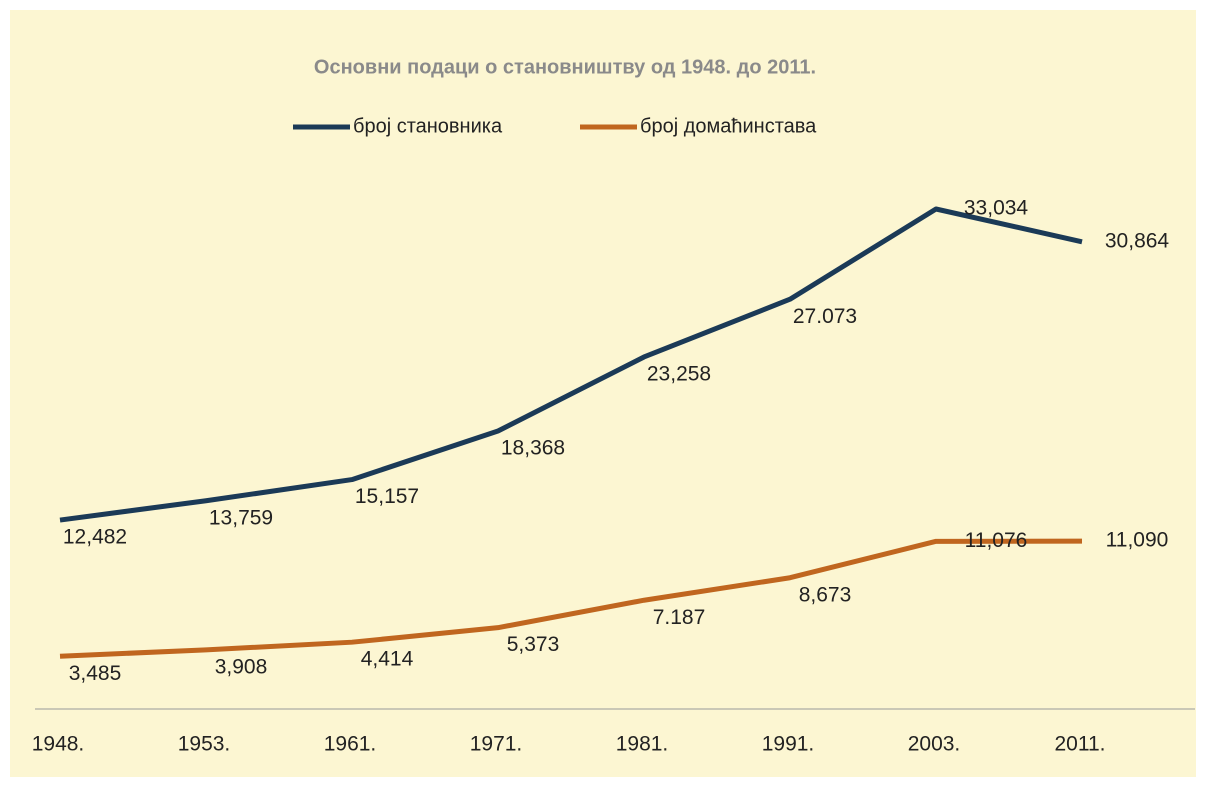 The height and width of the screenshot is (787, 1206). I want to click on data-label: 3,485, so click(95, 673).